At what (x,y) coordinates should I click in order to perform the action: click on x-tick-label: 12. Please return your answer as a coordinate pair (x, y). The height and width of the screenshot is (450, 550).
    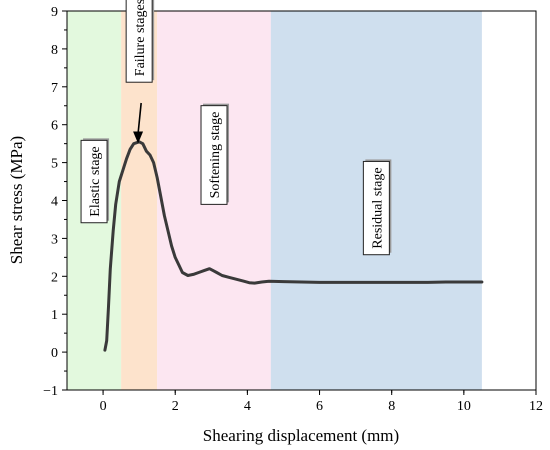
    Looking at the image, I should click on (536, 406).